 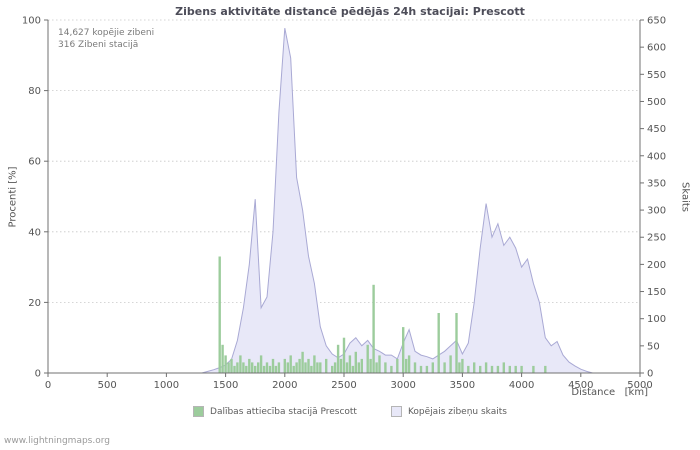 What do you see at coordinates (609, 392) in the screenshot?
I see `x-axis-label: Distance [km]` at bounding box center [609, 392].